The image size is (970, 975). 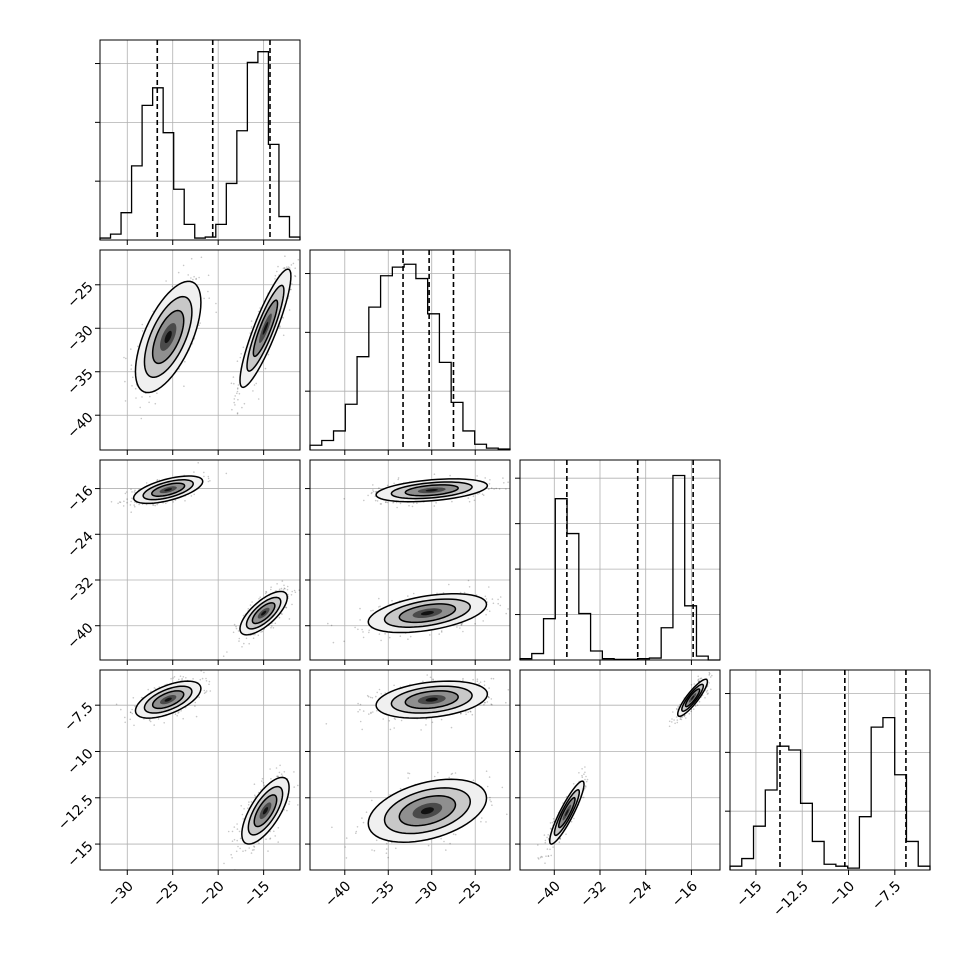 What do you see at coordinates (842, 894) in the screenshot?
I see `x-tick-label: −10` at bounding box center [842, 894].